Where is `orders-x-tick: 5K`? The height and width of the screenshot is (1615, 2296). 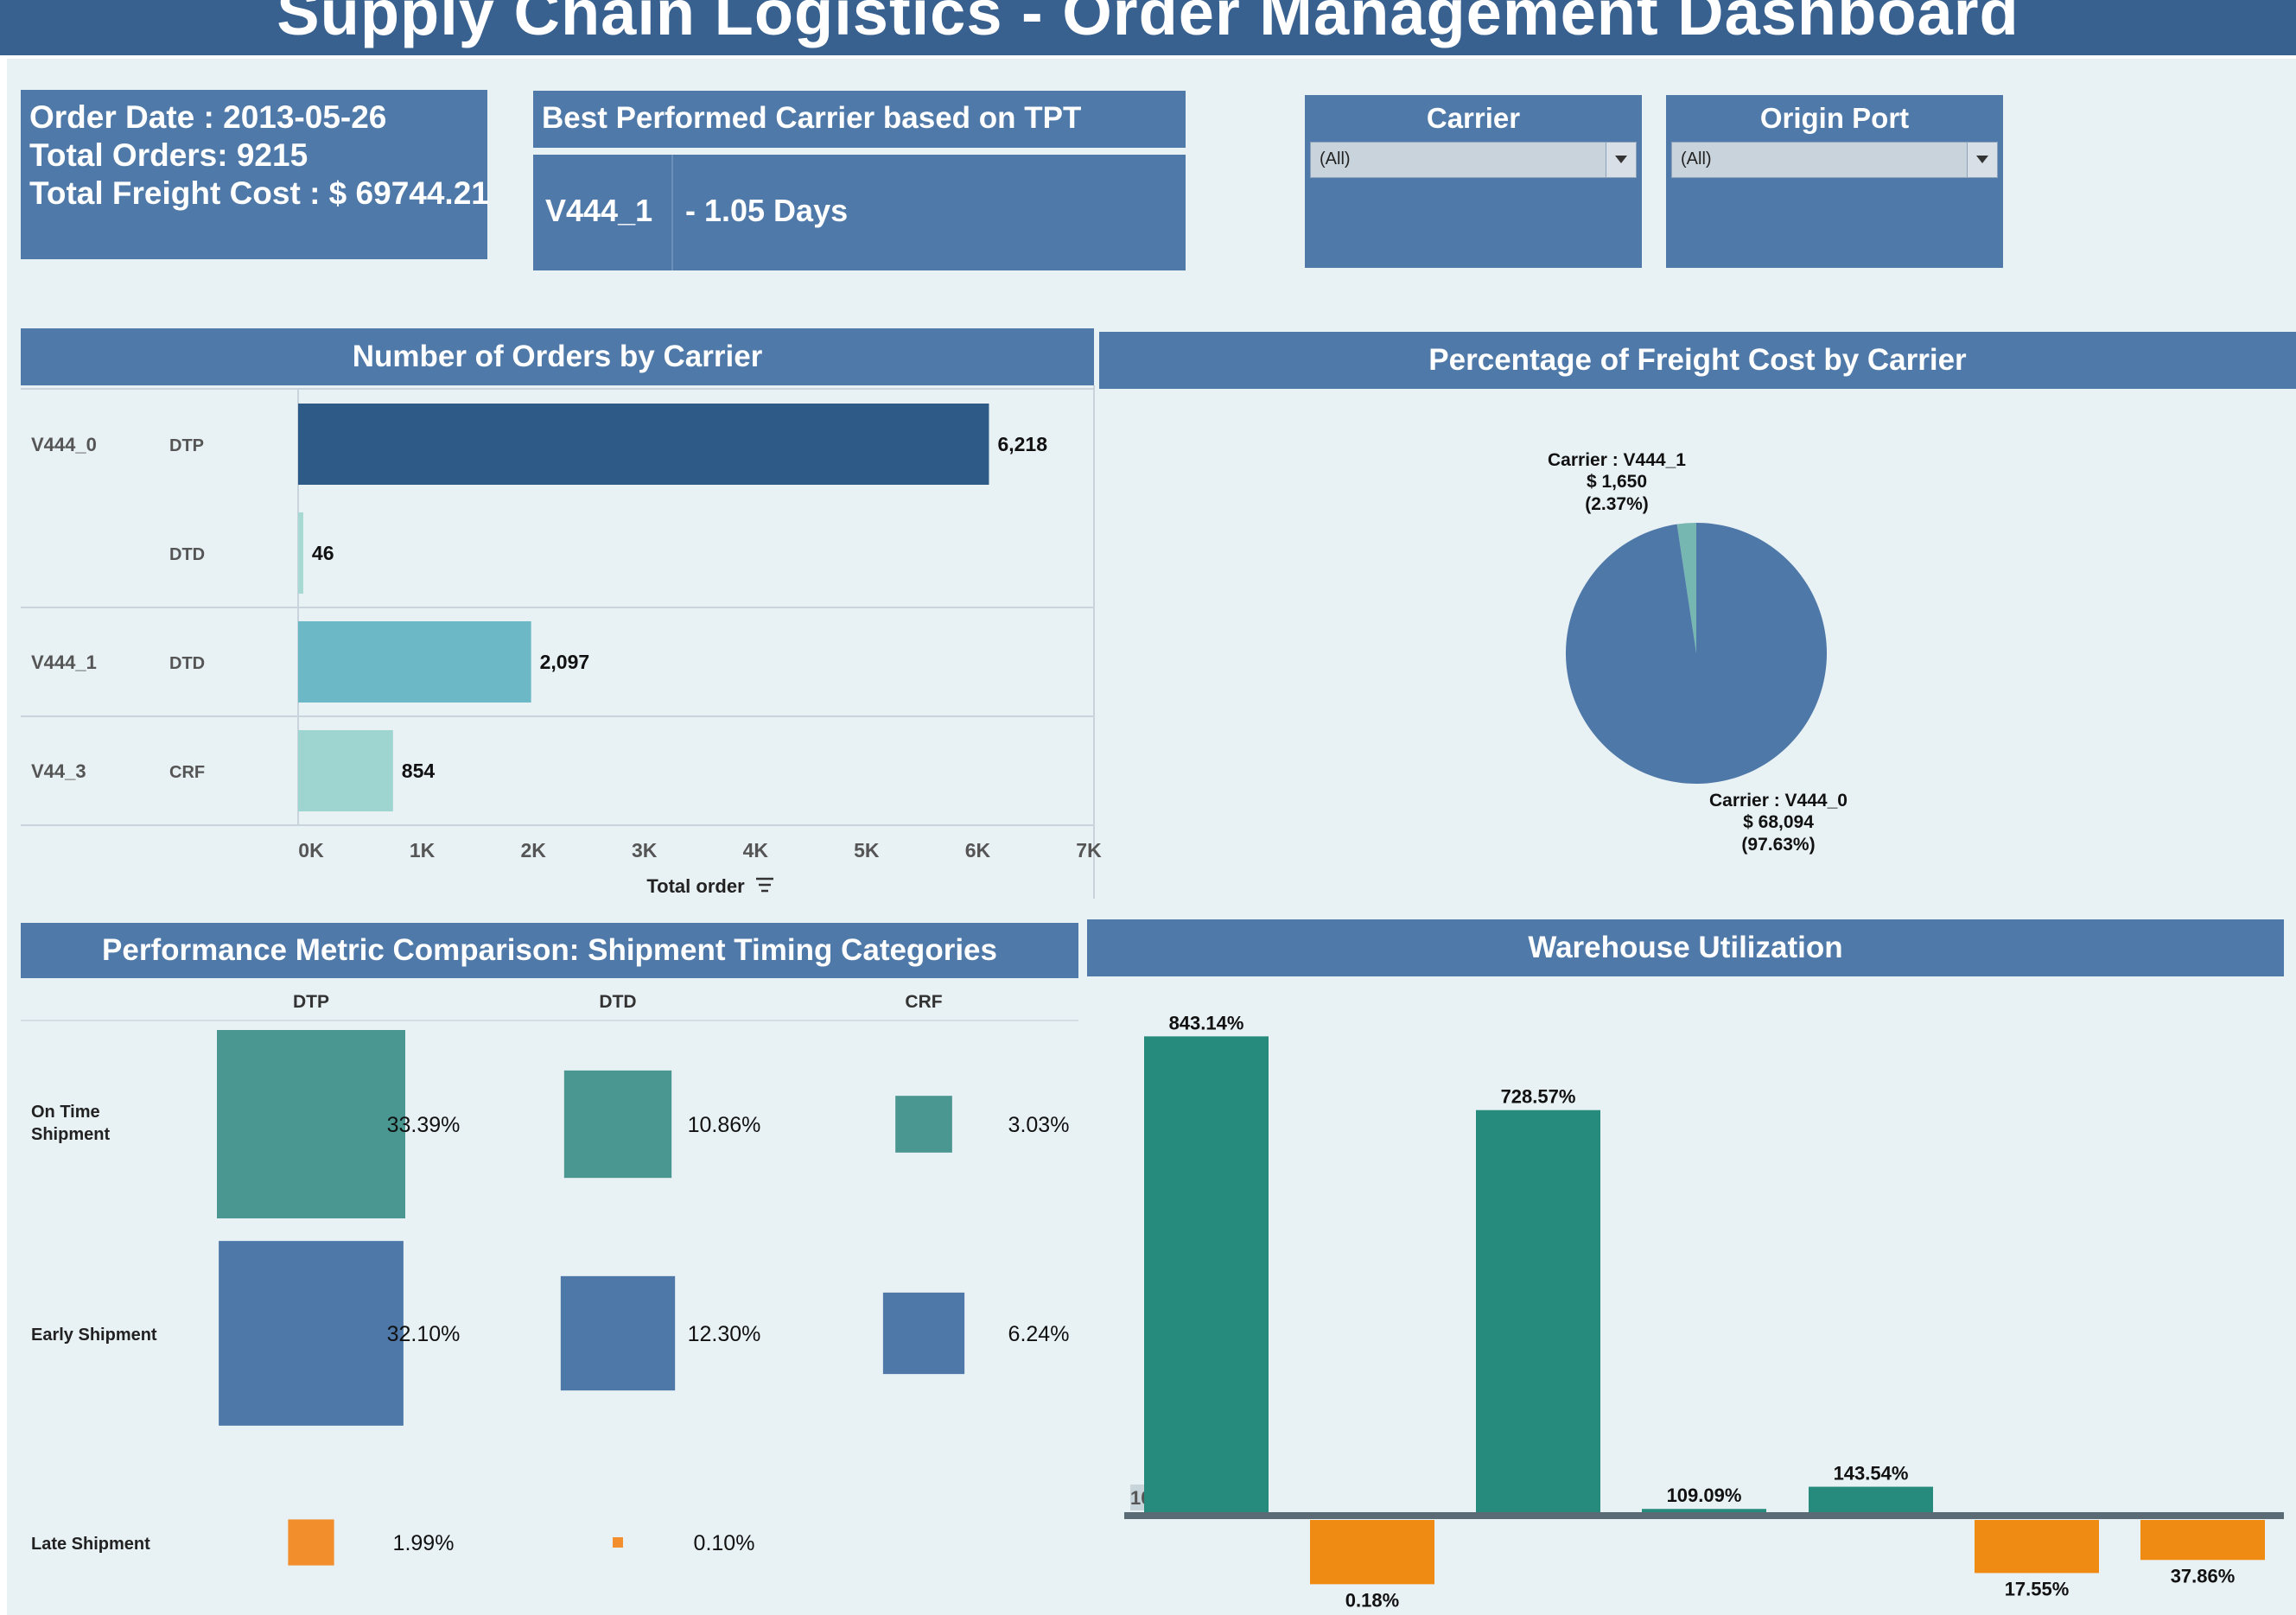
orders-x-tick: 5K is located at coordinates (867, 851).